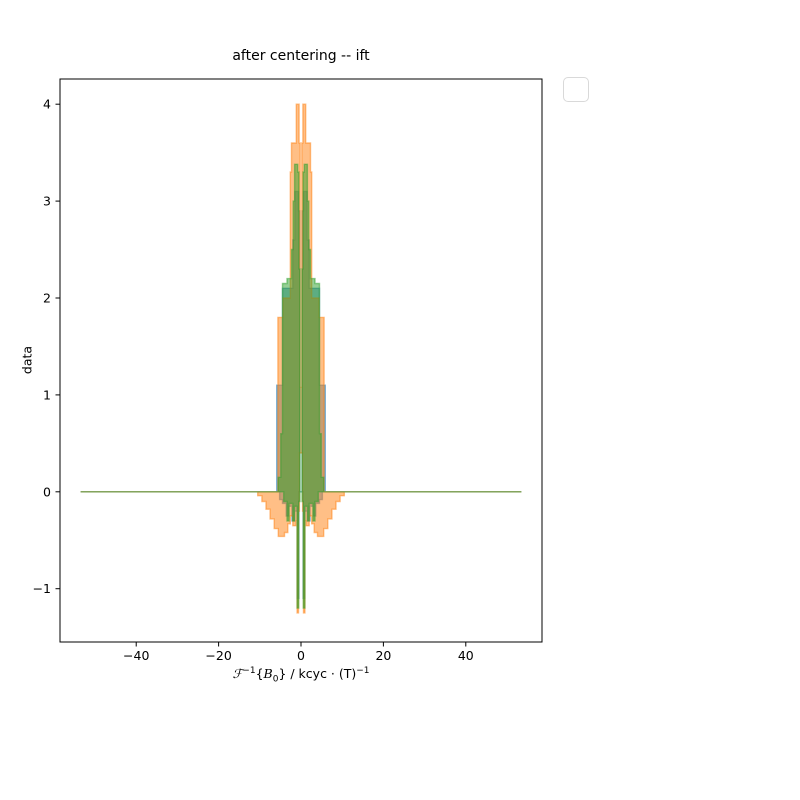 The image size is (800, 800). What do you see at coordinates (47, 491) in the screenshot?
I see `y-tick-label: 0` at bounding box center [47, 491].